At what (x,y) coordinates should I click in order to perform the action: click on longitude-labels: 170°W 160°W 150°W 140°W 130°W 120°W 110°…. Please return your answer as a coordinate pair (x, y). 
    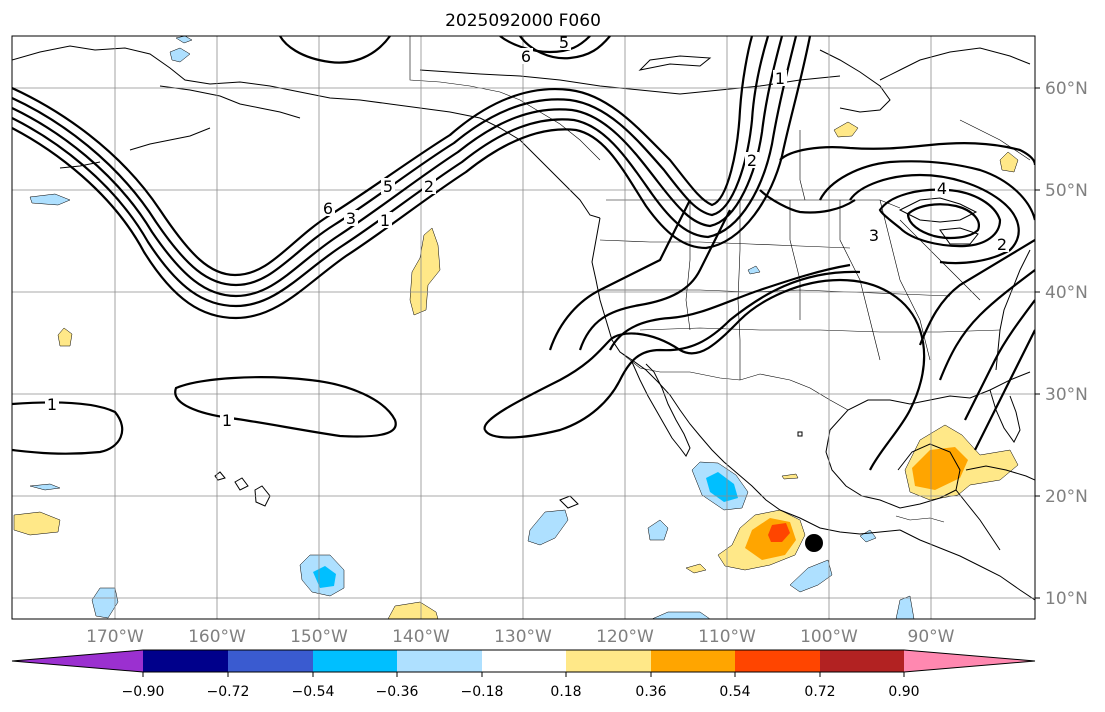
    Looking at the image, I should click on (520, 637).